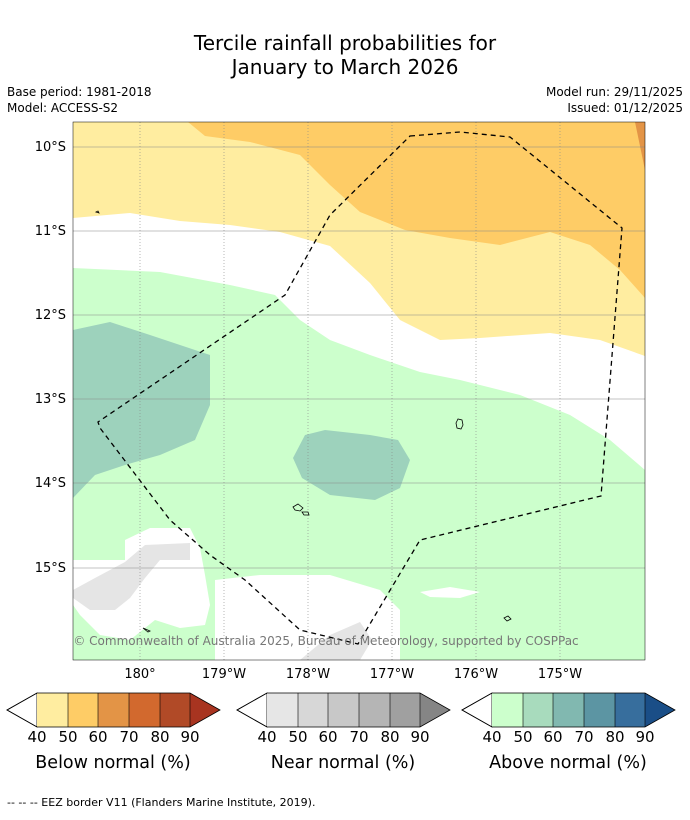 This screenshot has height=820, width=690. Describe the element at coordinates (50, 483) in the screenshot. I see `lat-label: 14°S` at that location.